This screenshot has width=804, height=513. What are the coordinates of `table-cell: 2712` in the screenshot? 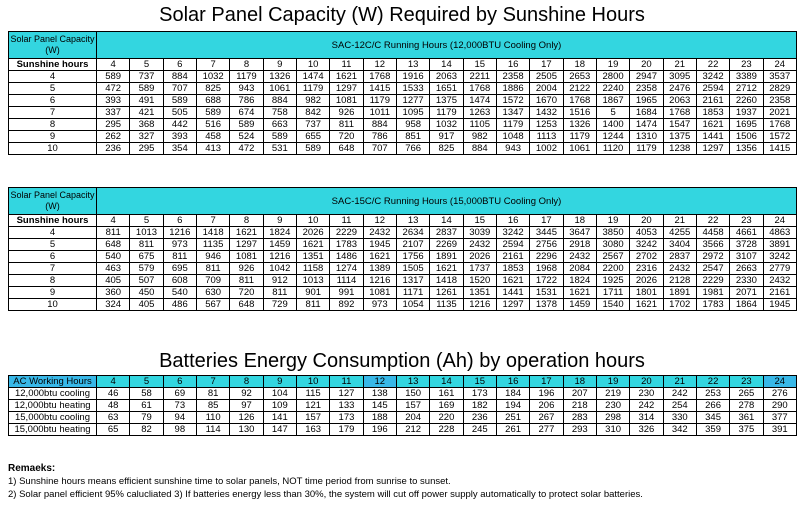 It's located at (746, 88).